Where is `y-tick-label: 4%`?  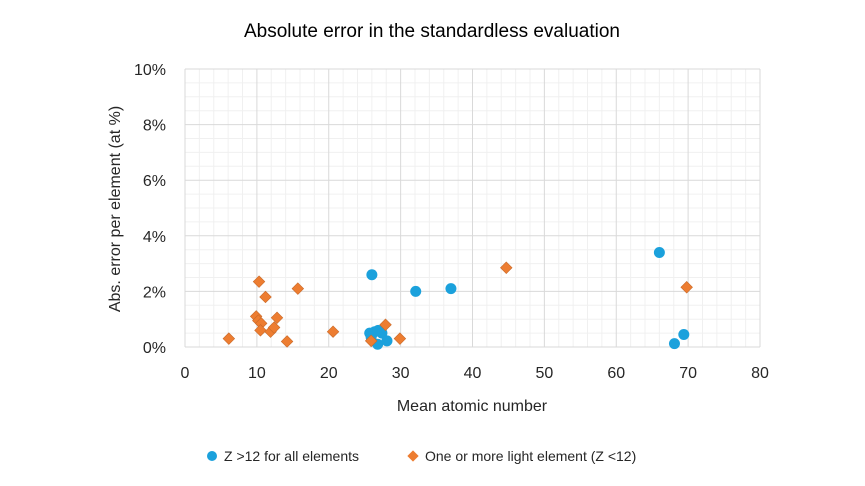 y-tick-label: 4% is located at coordinates (154, 237).